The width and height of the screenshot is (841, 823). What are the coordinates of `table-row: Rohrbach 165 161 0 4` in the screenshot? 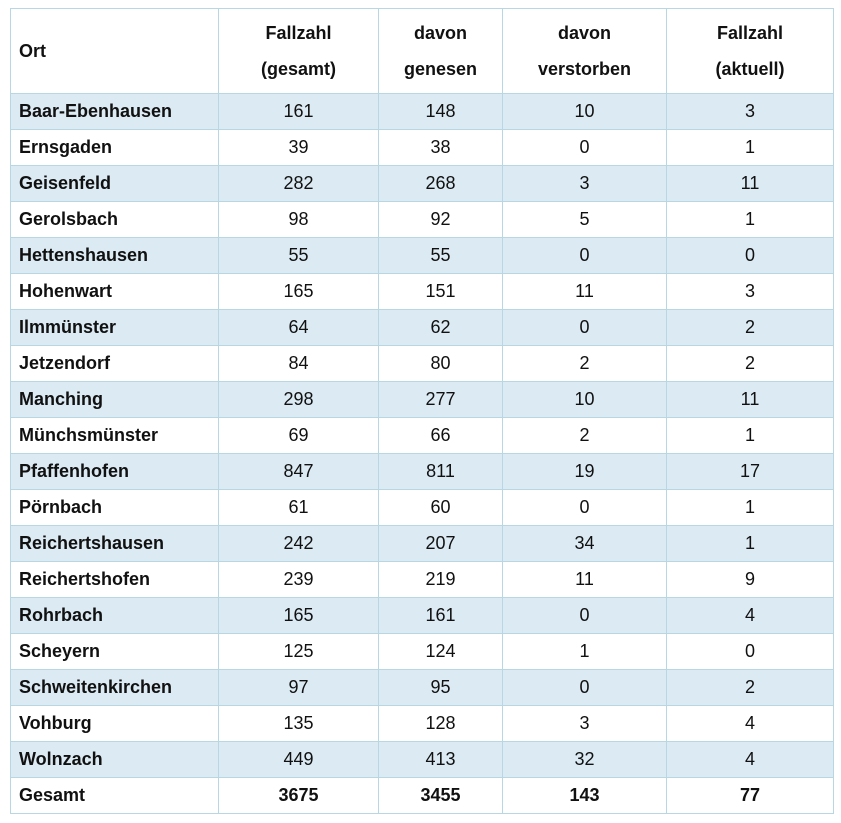 It's located at (422, 615).